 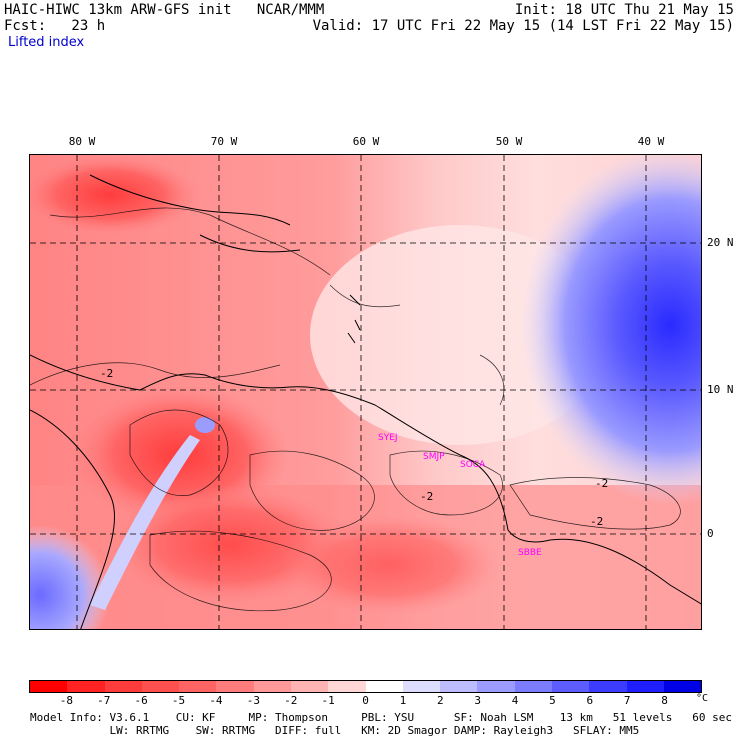 I want to click on colorbar-tick-label: 1, so click(x=403, y=700).